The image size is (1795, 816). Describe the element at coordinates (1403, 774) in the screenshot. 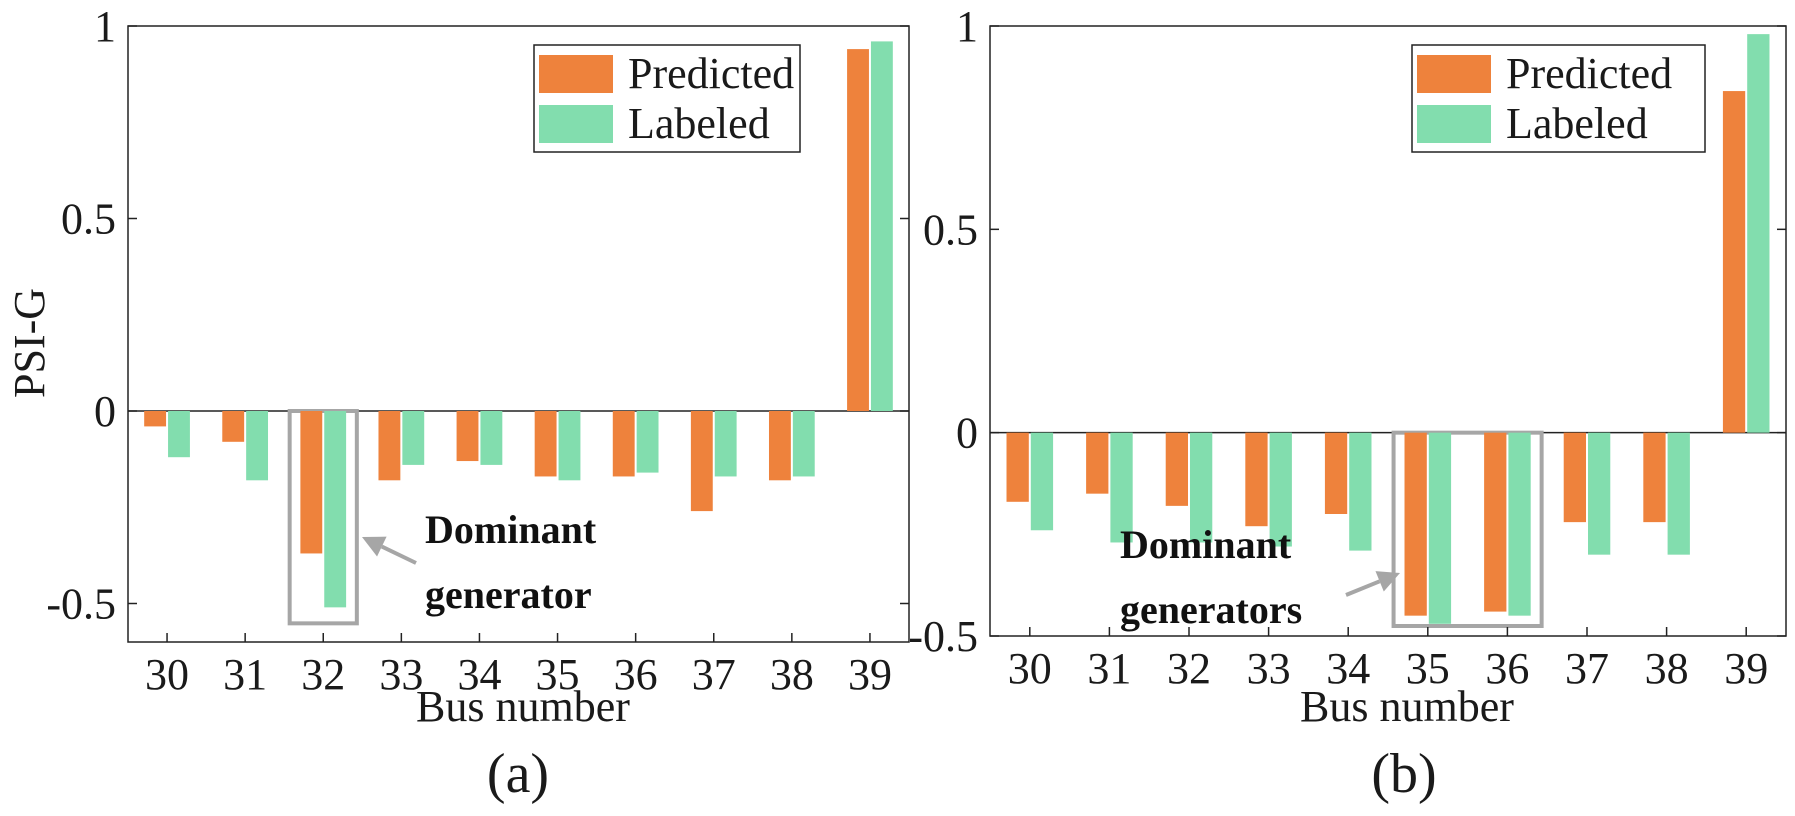

I see `panel-caption: (b)` at that location.